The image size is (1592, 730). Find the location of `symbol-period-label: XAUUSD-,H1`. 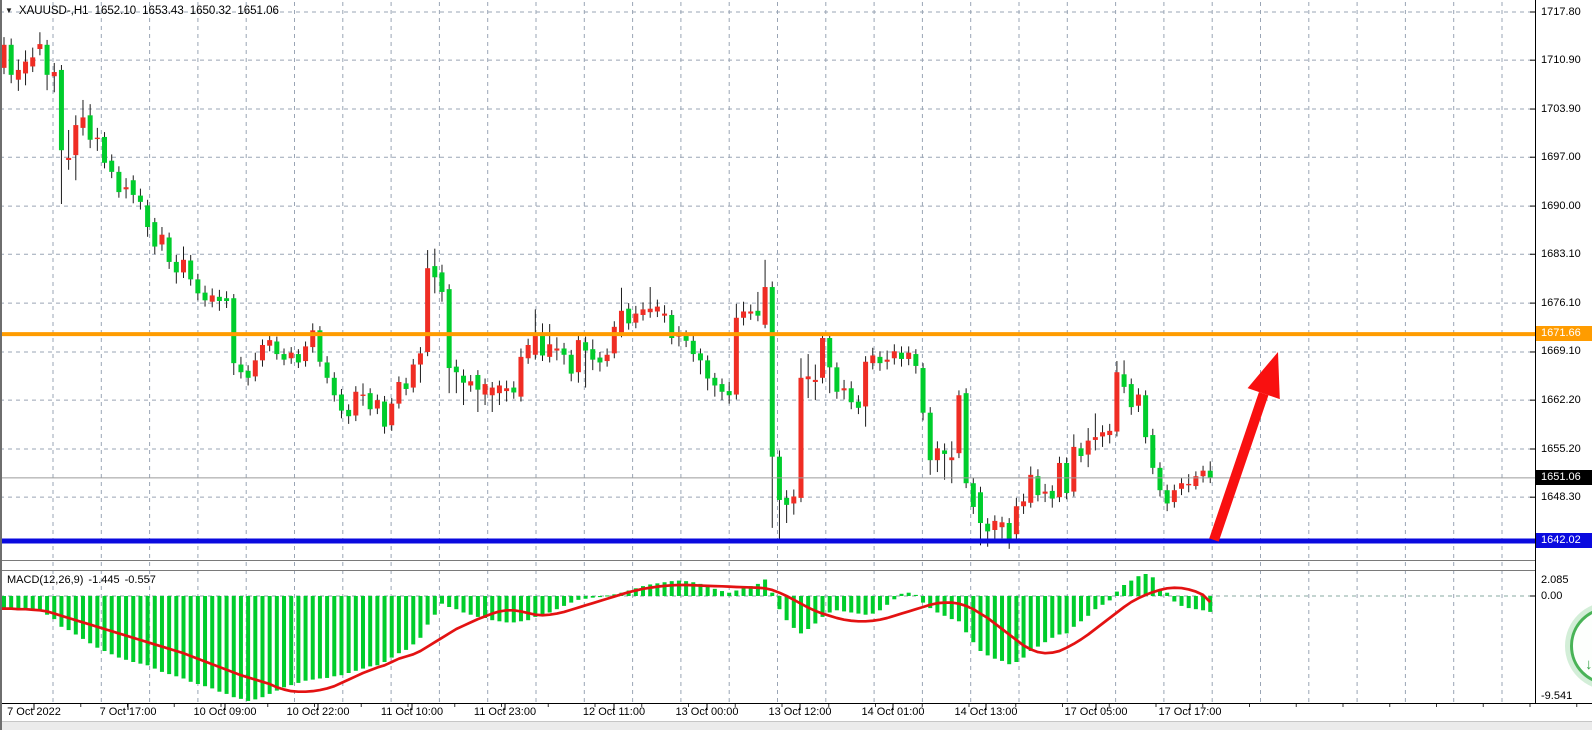

symbol-period-label: XAUUSD-,H1 is located at coordinates (53, 11).